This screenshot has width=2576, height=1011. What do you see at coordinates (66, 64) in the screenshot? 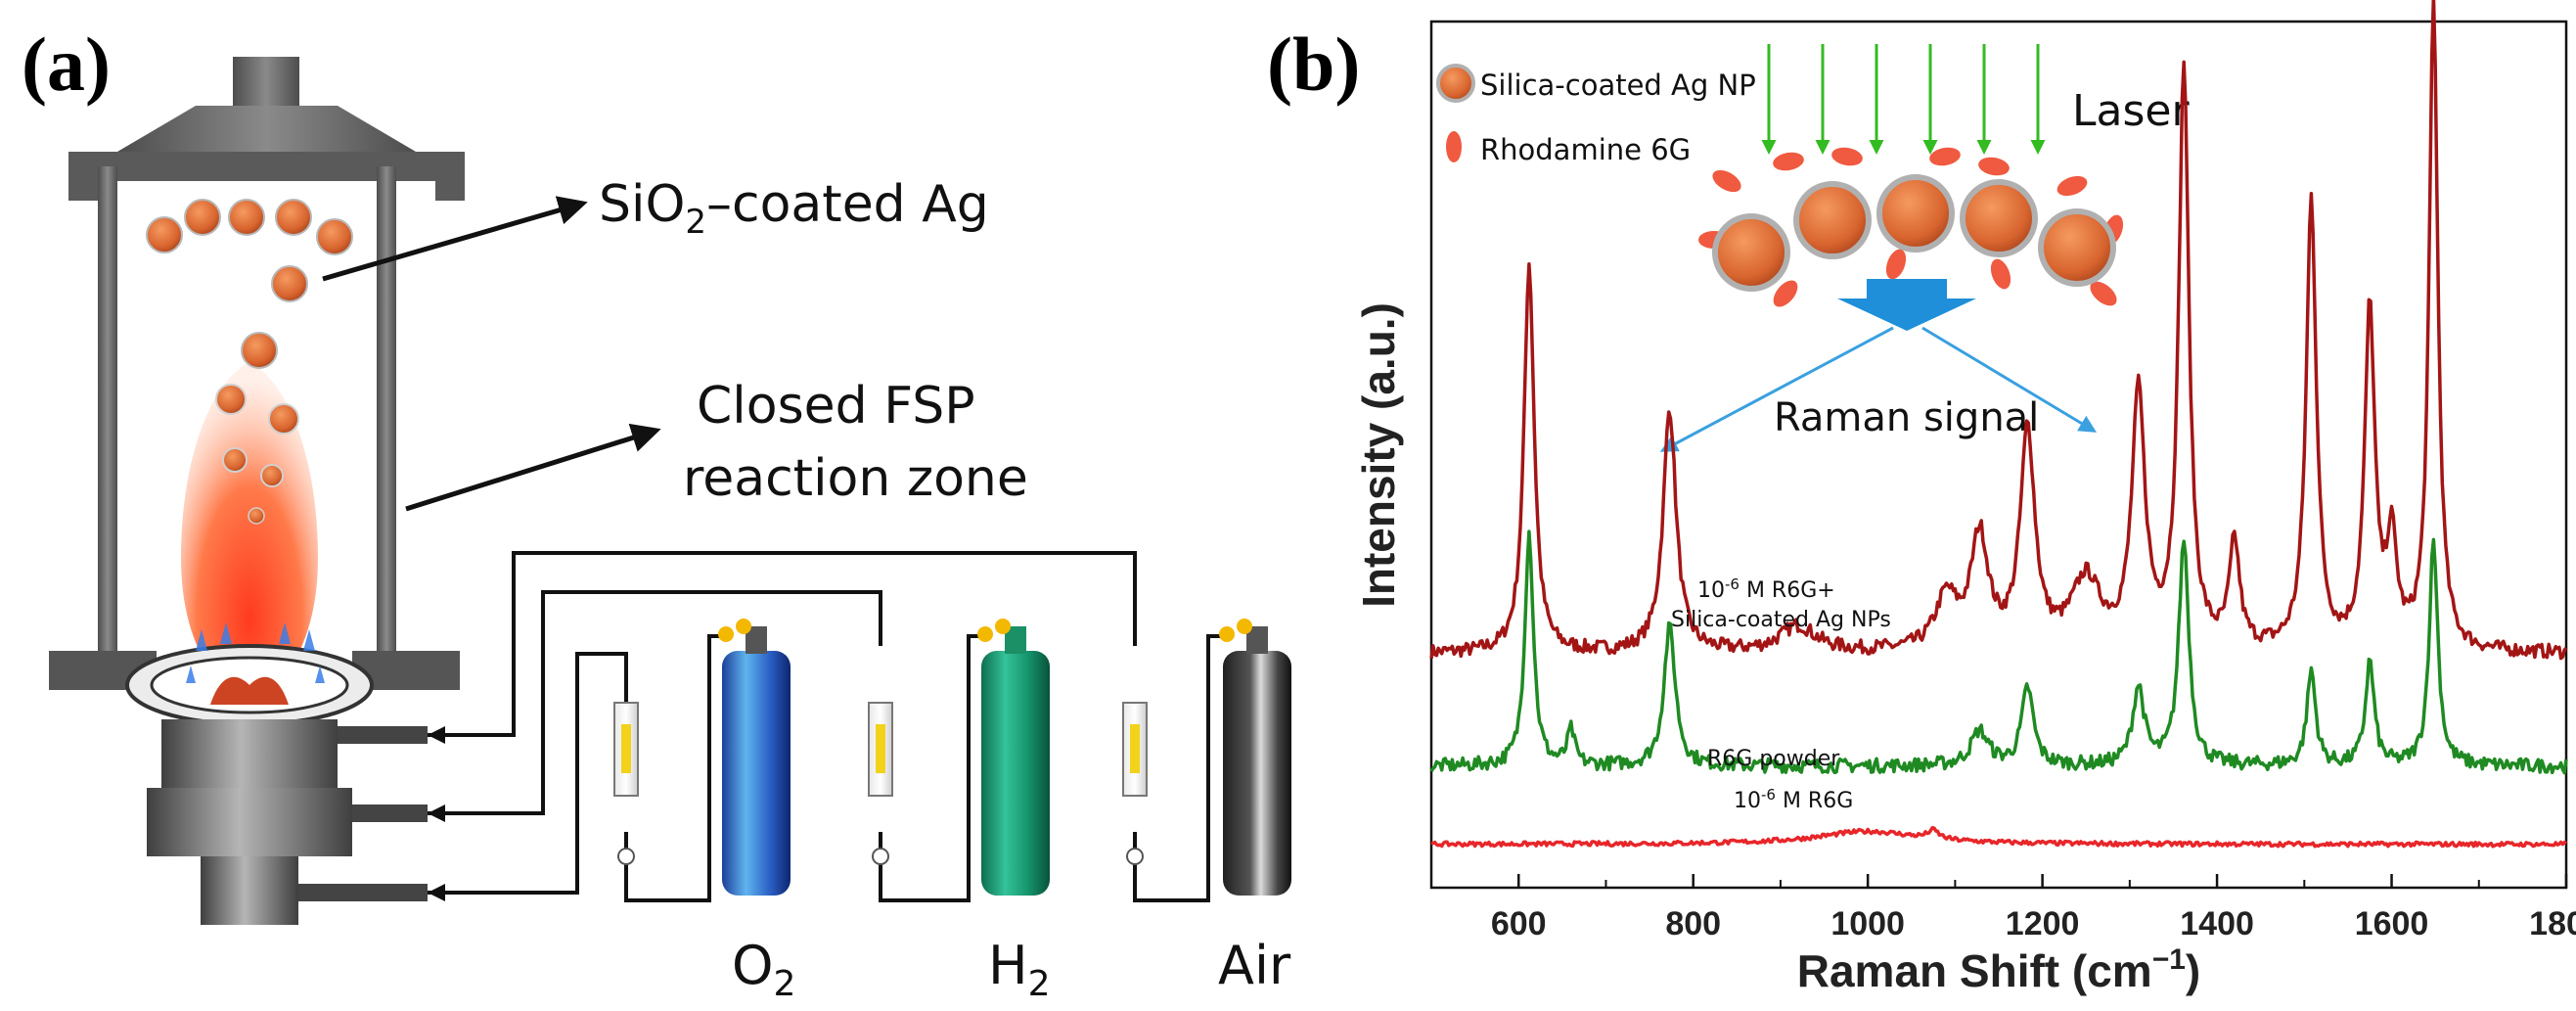
I see `panel-a-label: (a)` at bounding box center [66, 64].